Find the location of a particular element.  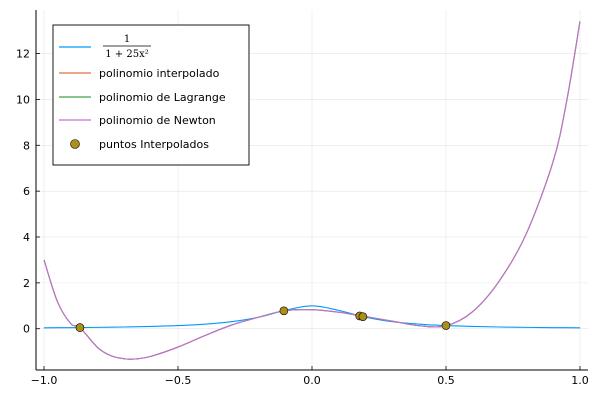

legend-box is located at coordinates (151, 95).